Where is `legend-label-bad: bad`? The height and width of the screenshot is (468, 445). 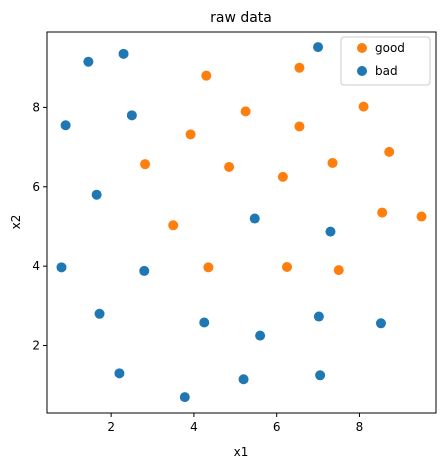
legend-label-bad: bad is located at coordinates (386, 71).